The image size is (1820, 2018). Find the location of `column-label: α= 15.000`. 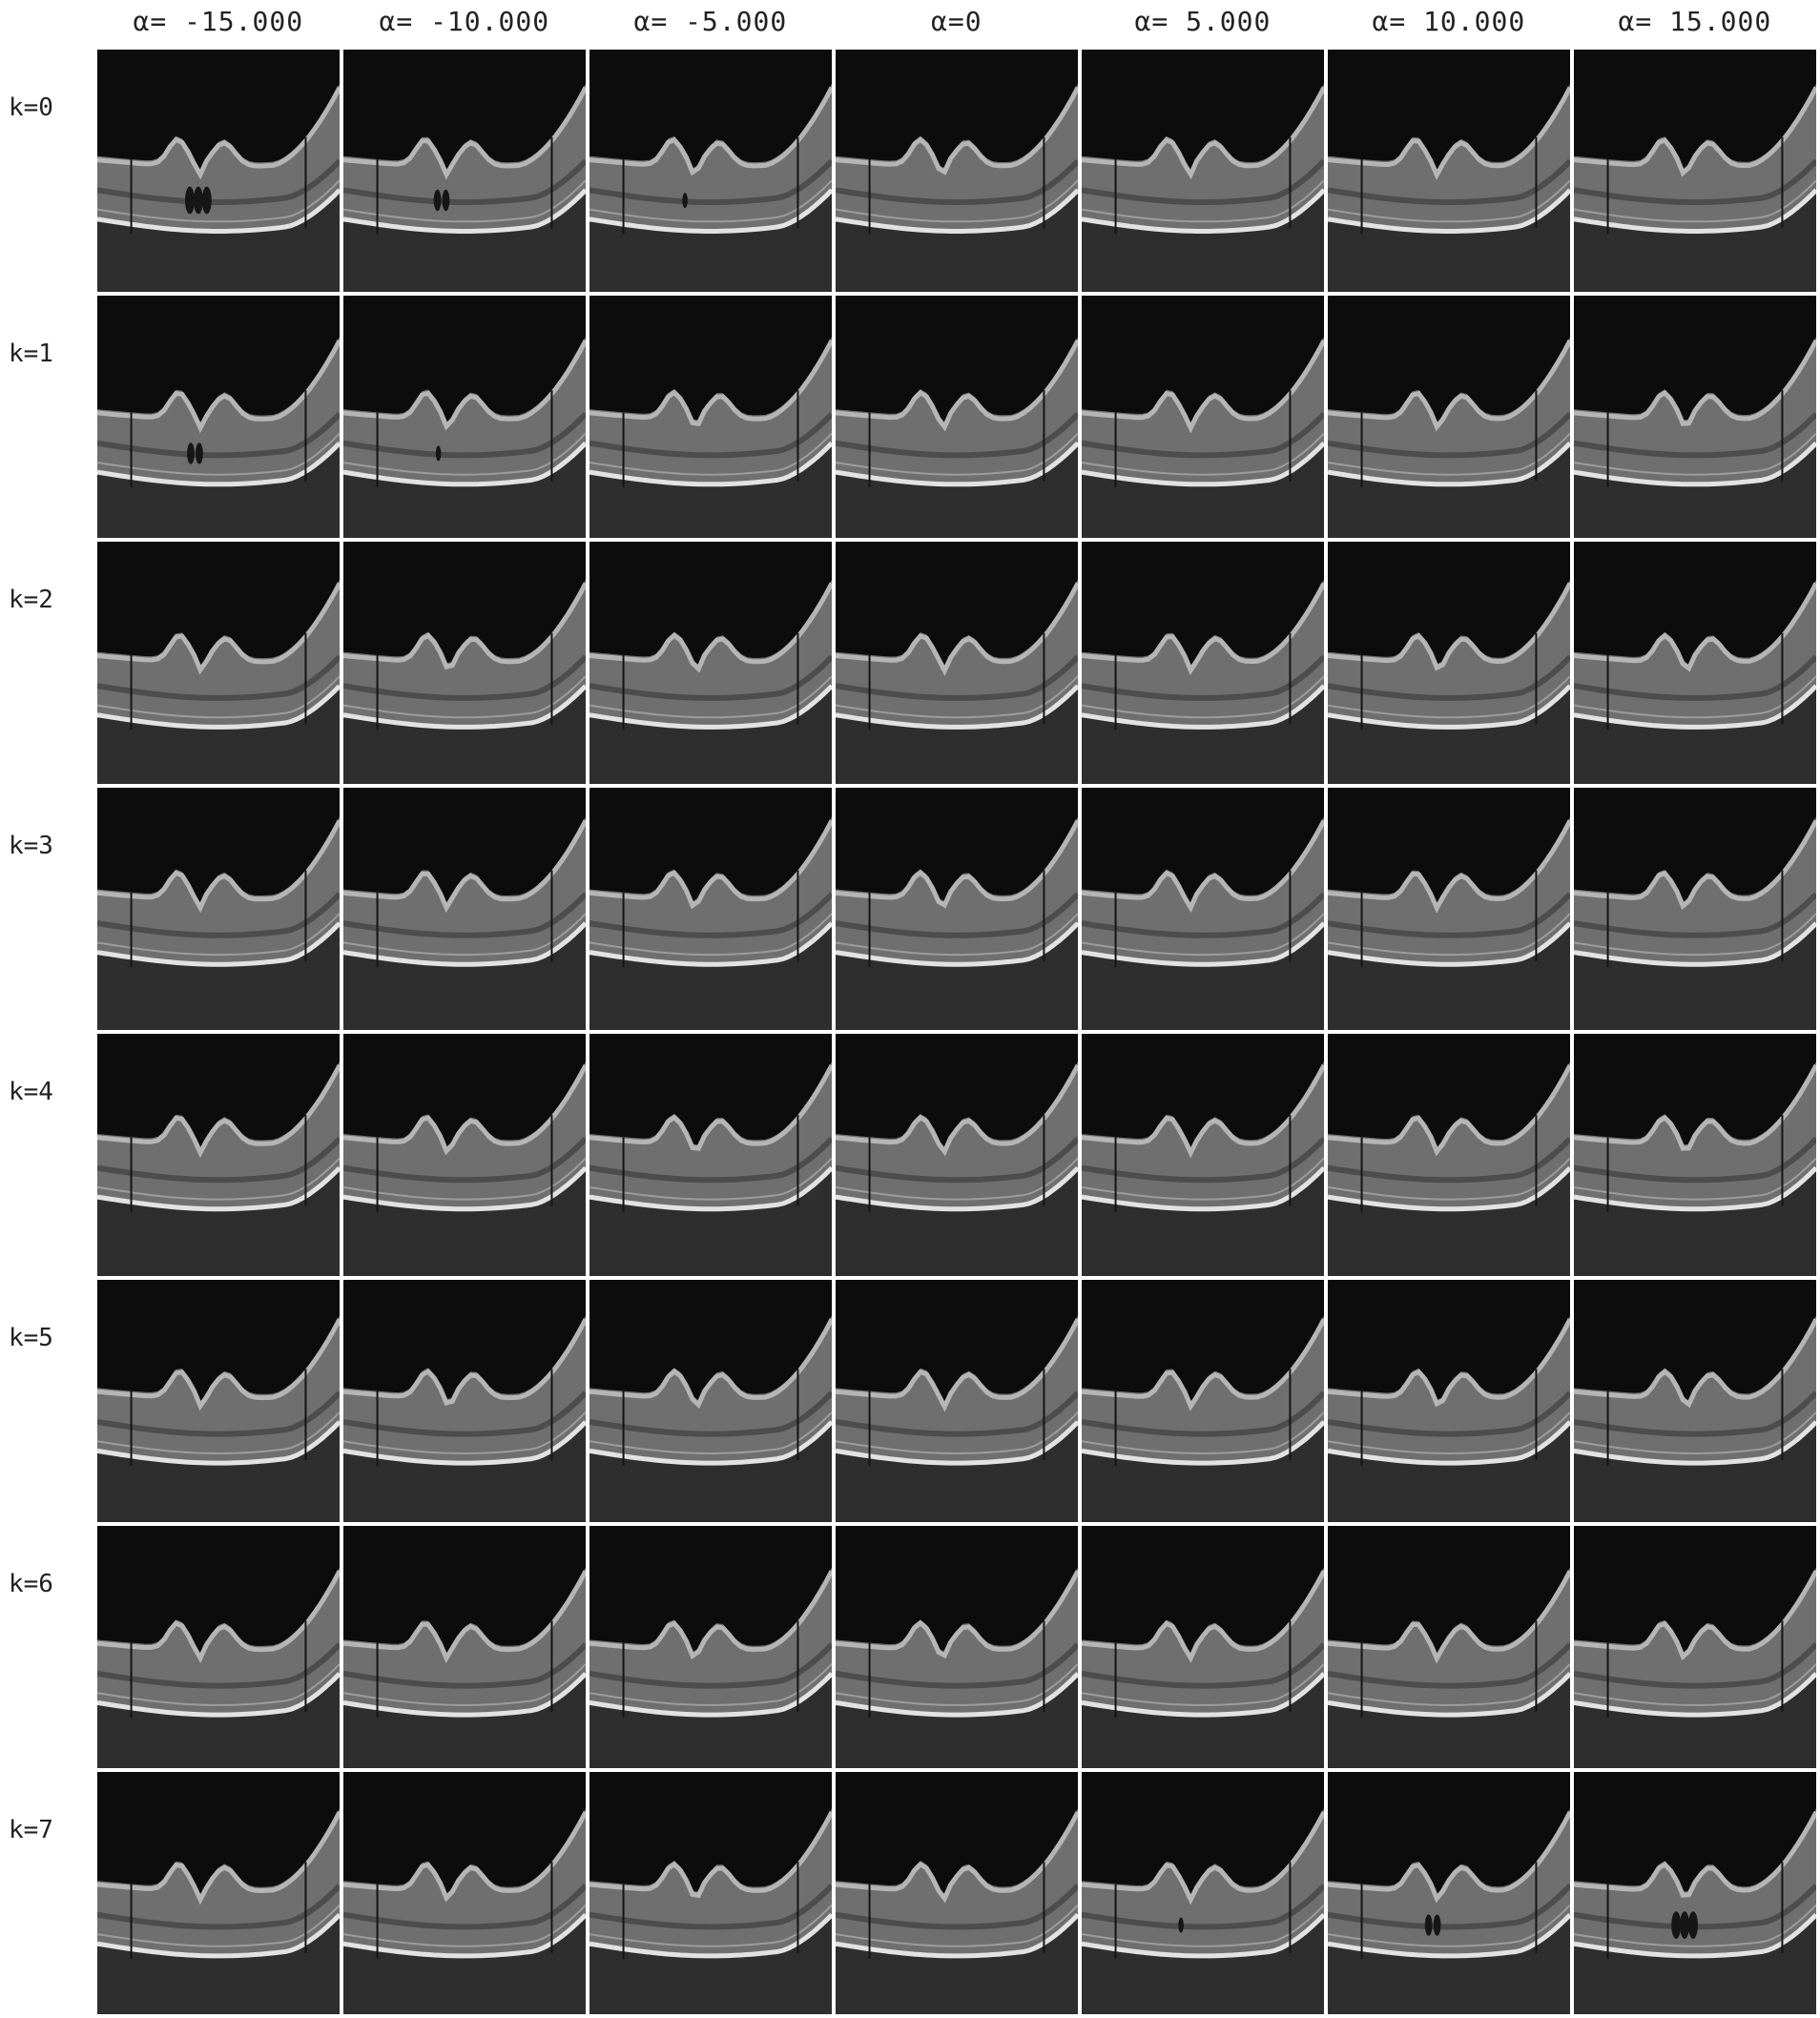

column-label: α= 15.000 is located at coordinates (1695, 21).